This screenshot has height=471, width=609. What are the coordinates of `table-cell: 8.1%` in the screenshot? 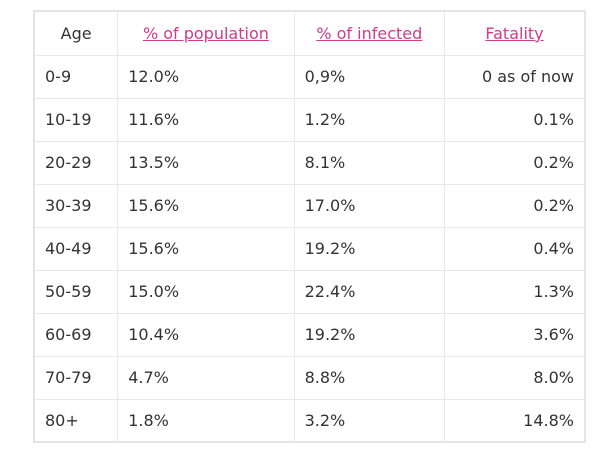 It's located at (369, 162).